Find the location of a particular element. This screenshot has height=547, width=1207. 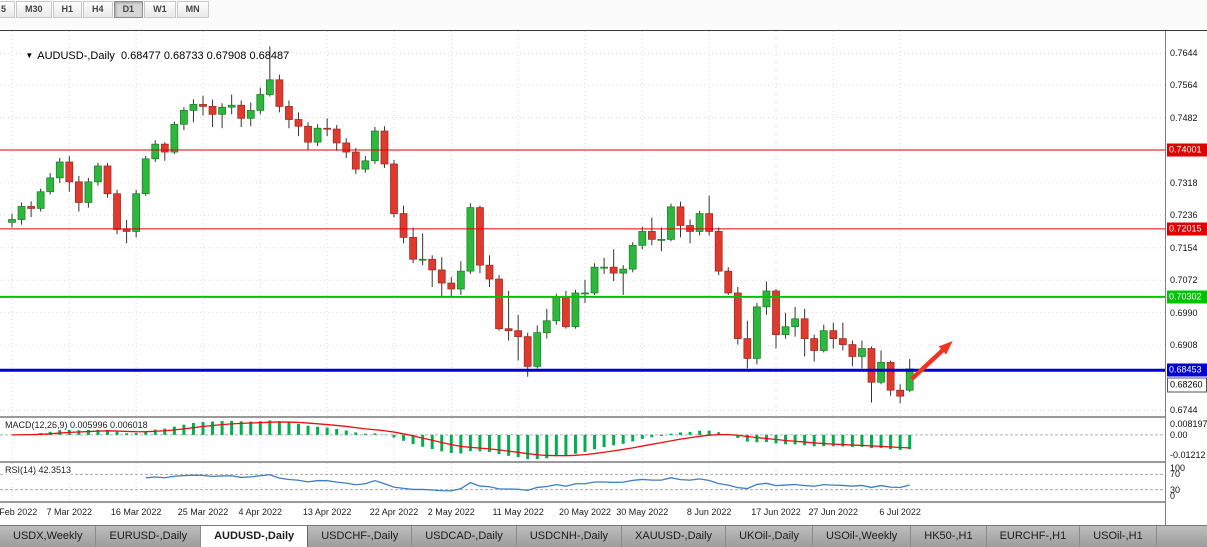

price-level-badge: 0.74001 is located at coordinates (1187, 150).